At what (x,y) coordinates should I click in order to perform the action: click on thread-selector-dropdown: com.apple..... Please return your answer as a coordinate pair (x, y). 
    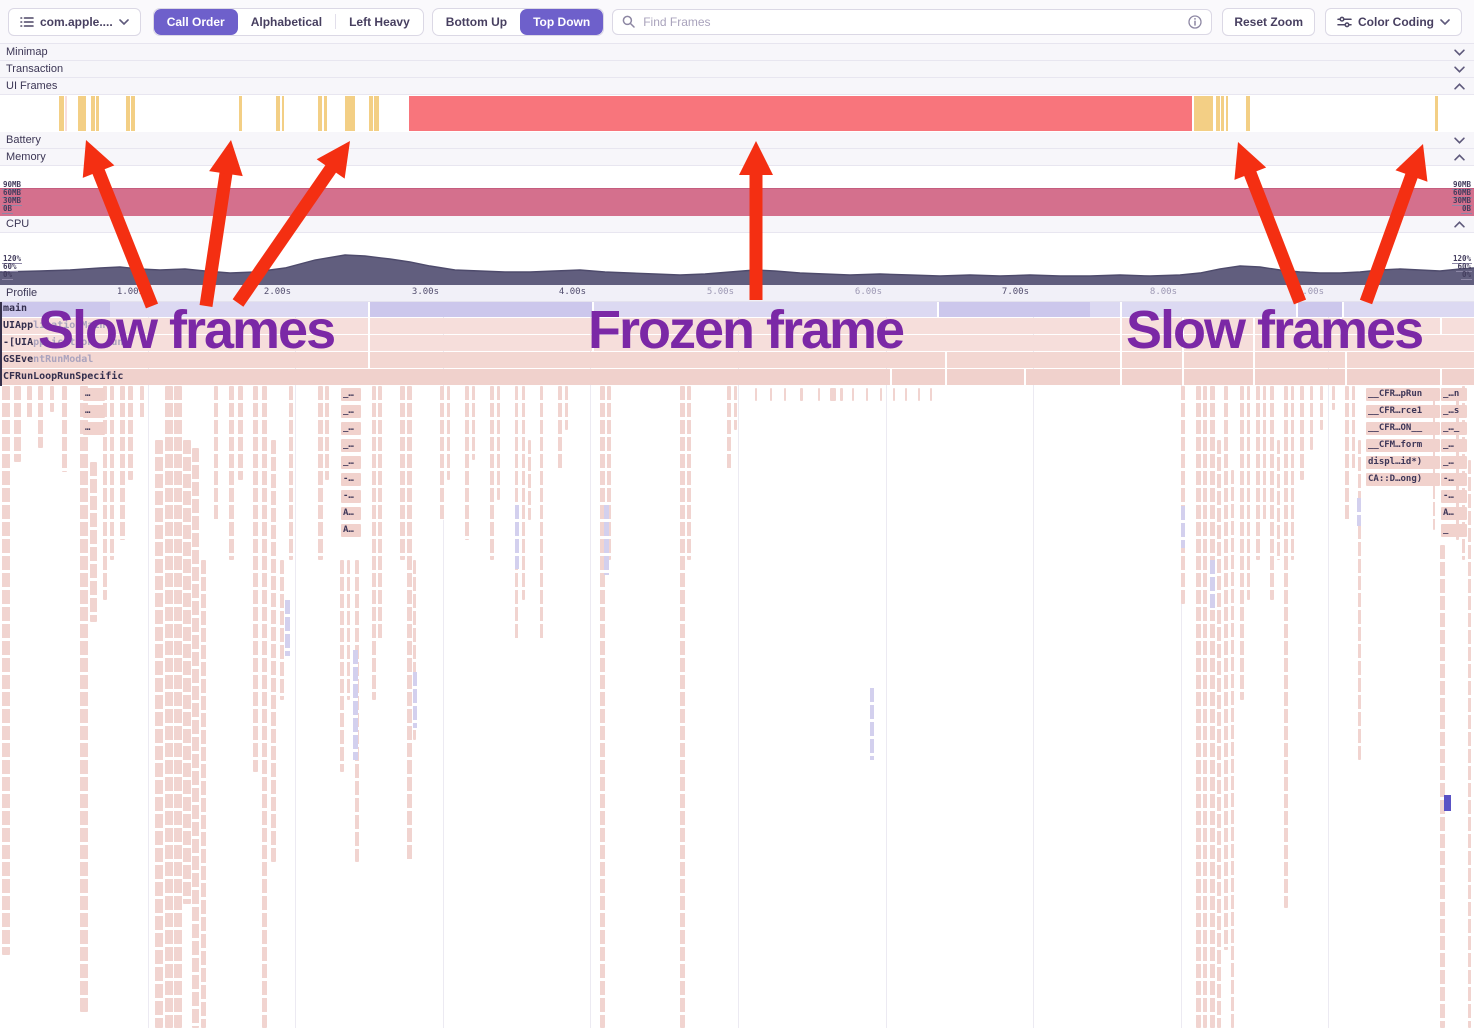
    Looking at the image, I should click on (74, 21).